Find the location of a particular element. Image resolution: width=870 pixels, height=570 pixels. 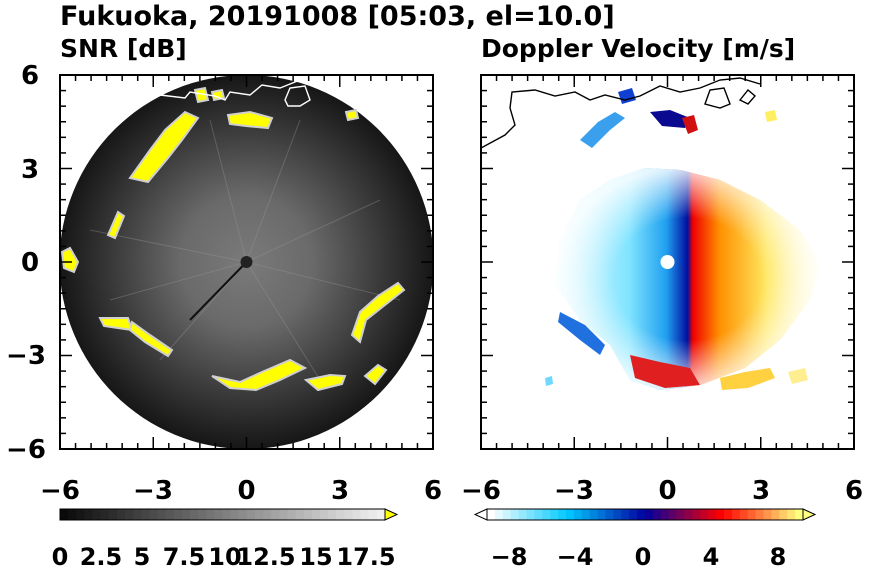

doppler-cb-label-2: 0 is located at coordinates (643, 556).